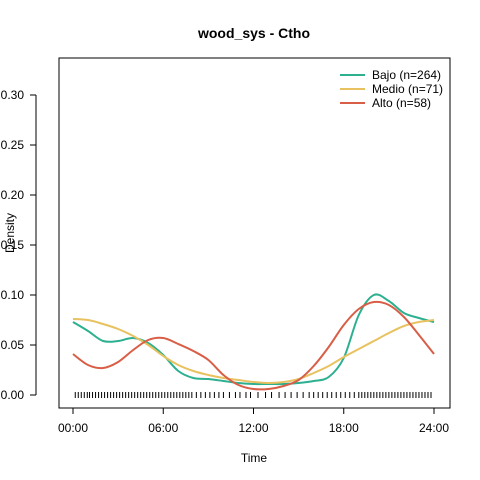  I want to click on x-tick-label: 06:00, so click(163, 428).